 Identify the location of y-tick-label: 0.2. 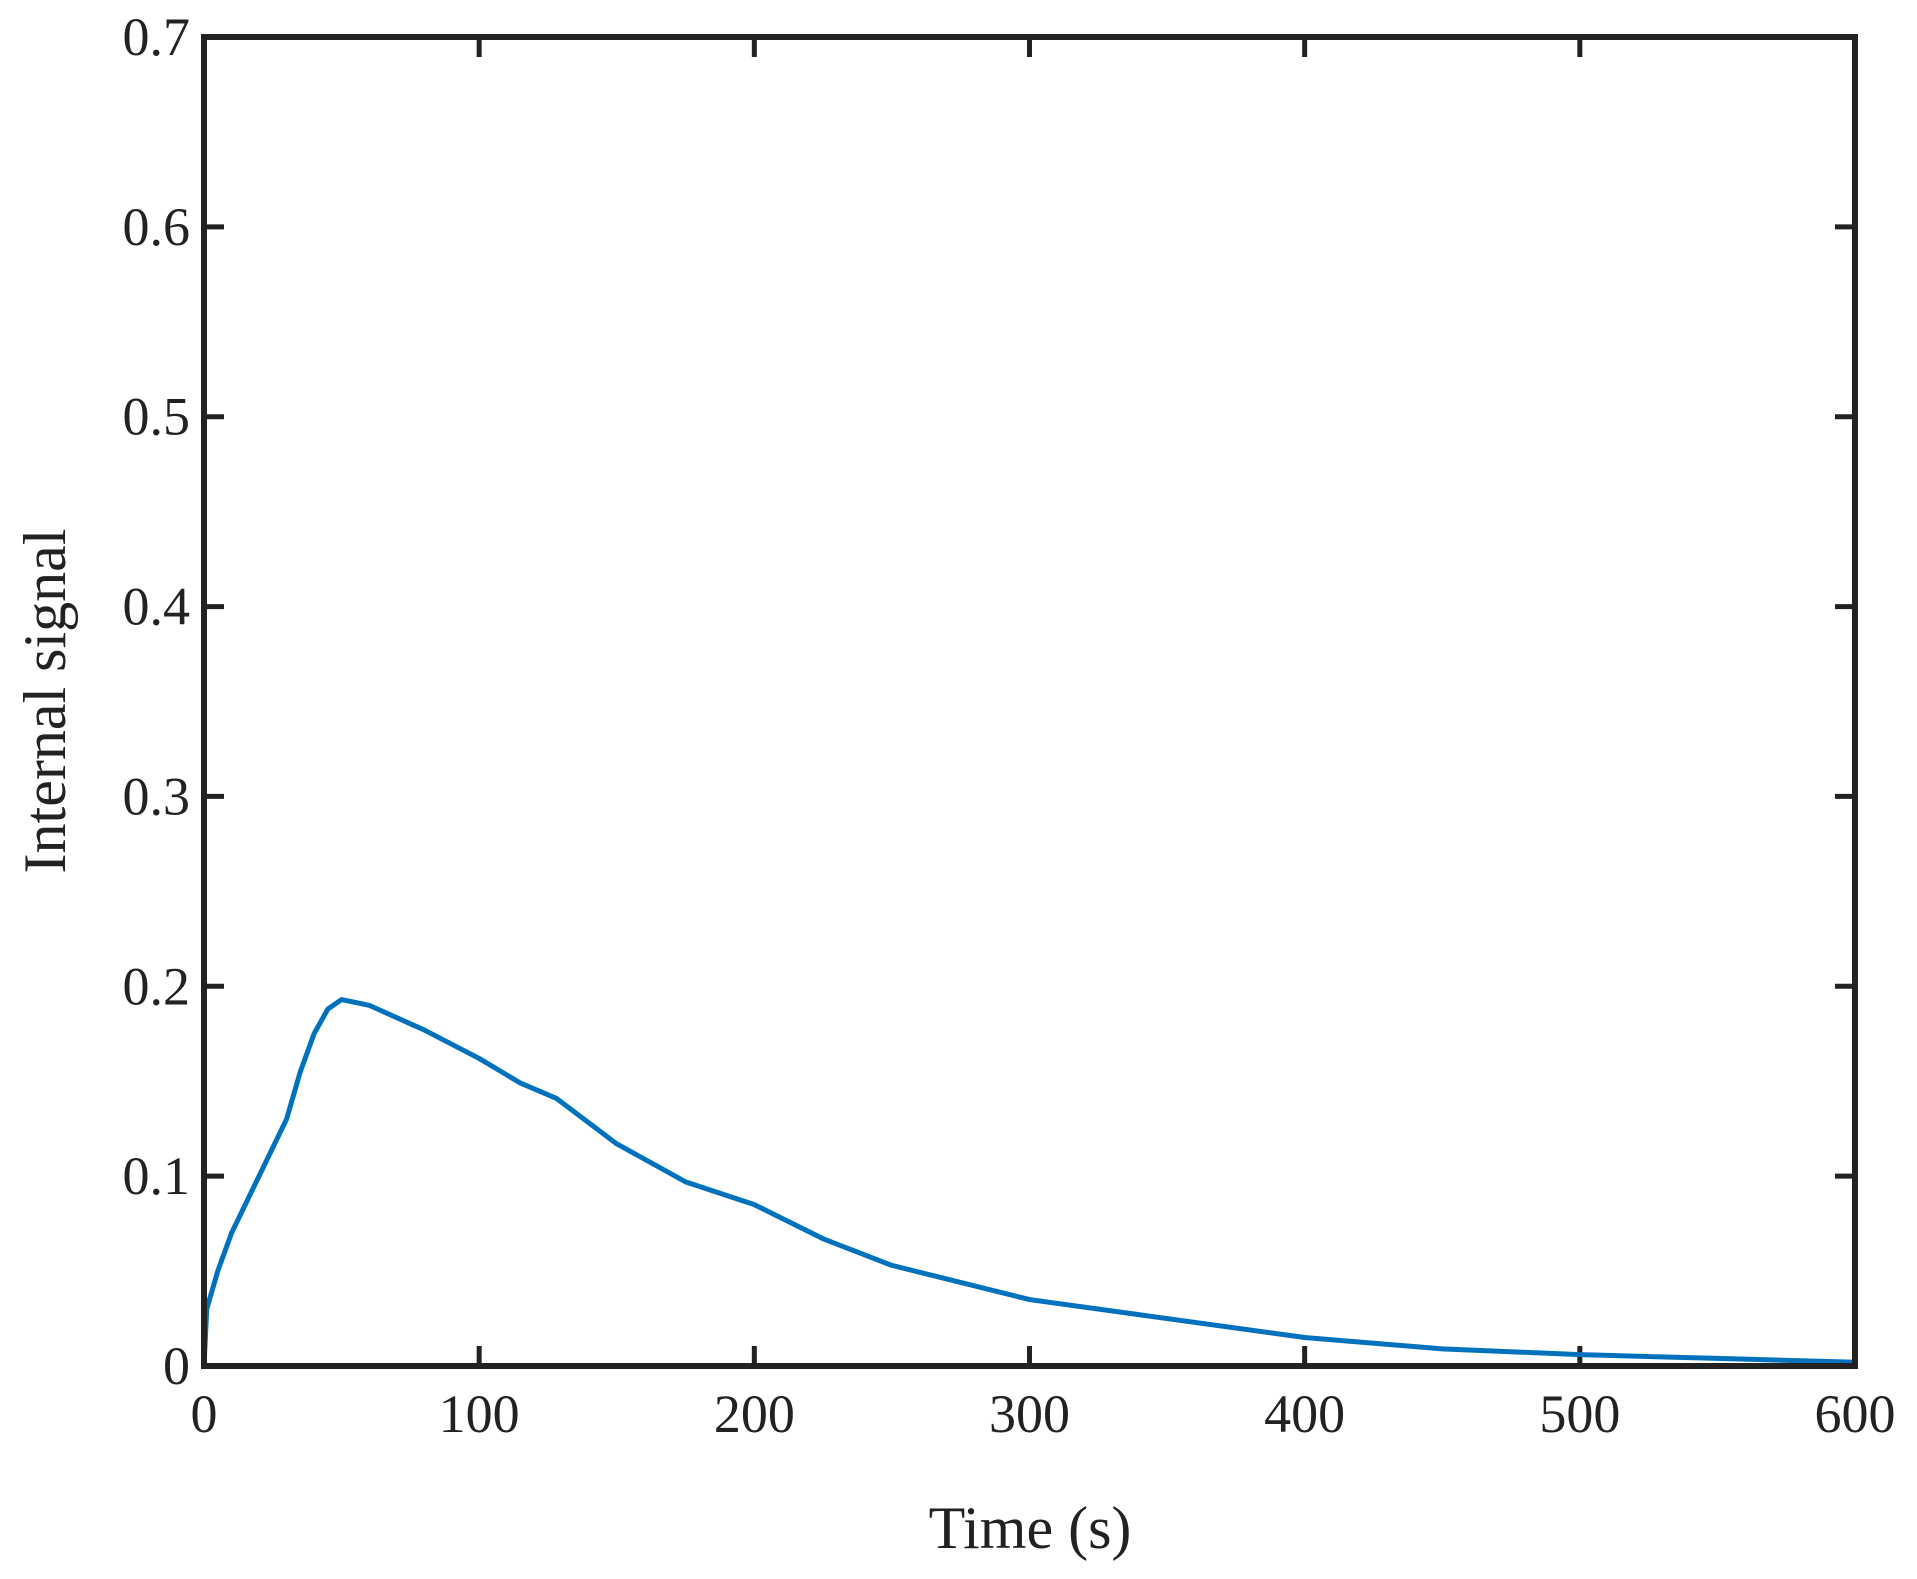
(157, 986).